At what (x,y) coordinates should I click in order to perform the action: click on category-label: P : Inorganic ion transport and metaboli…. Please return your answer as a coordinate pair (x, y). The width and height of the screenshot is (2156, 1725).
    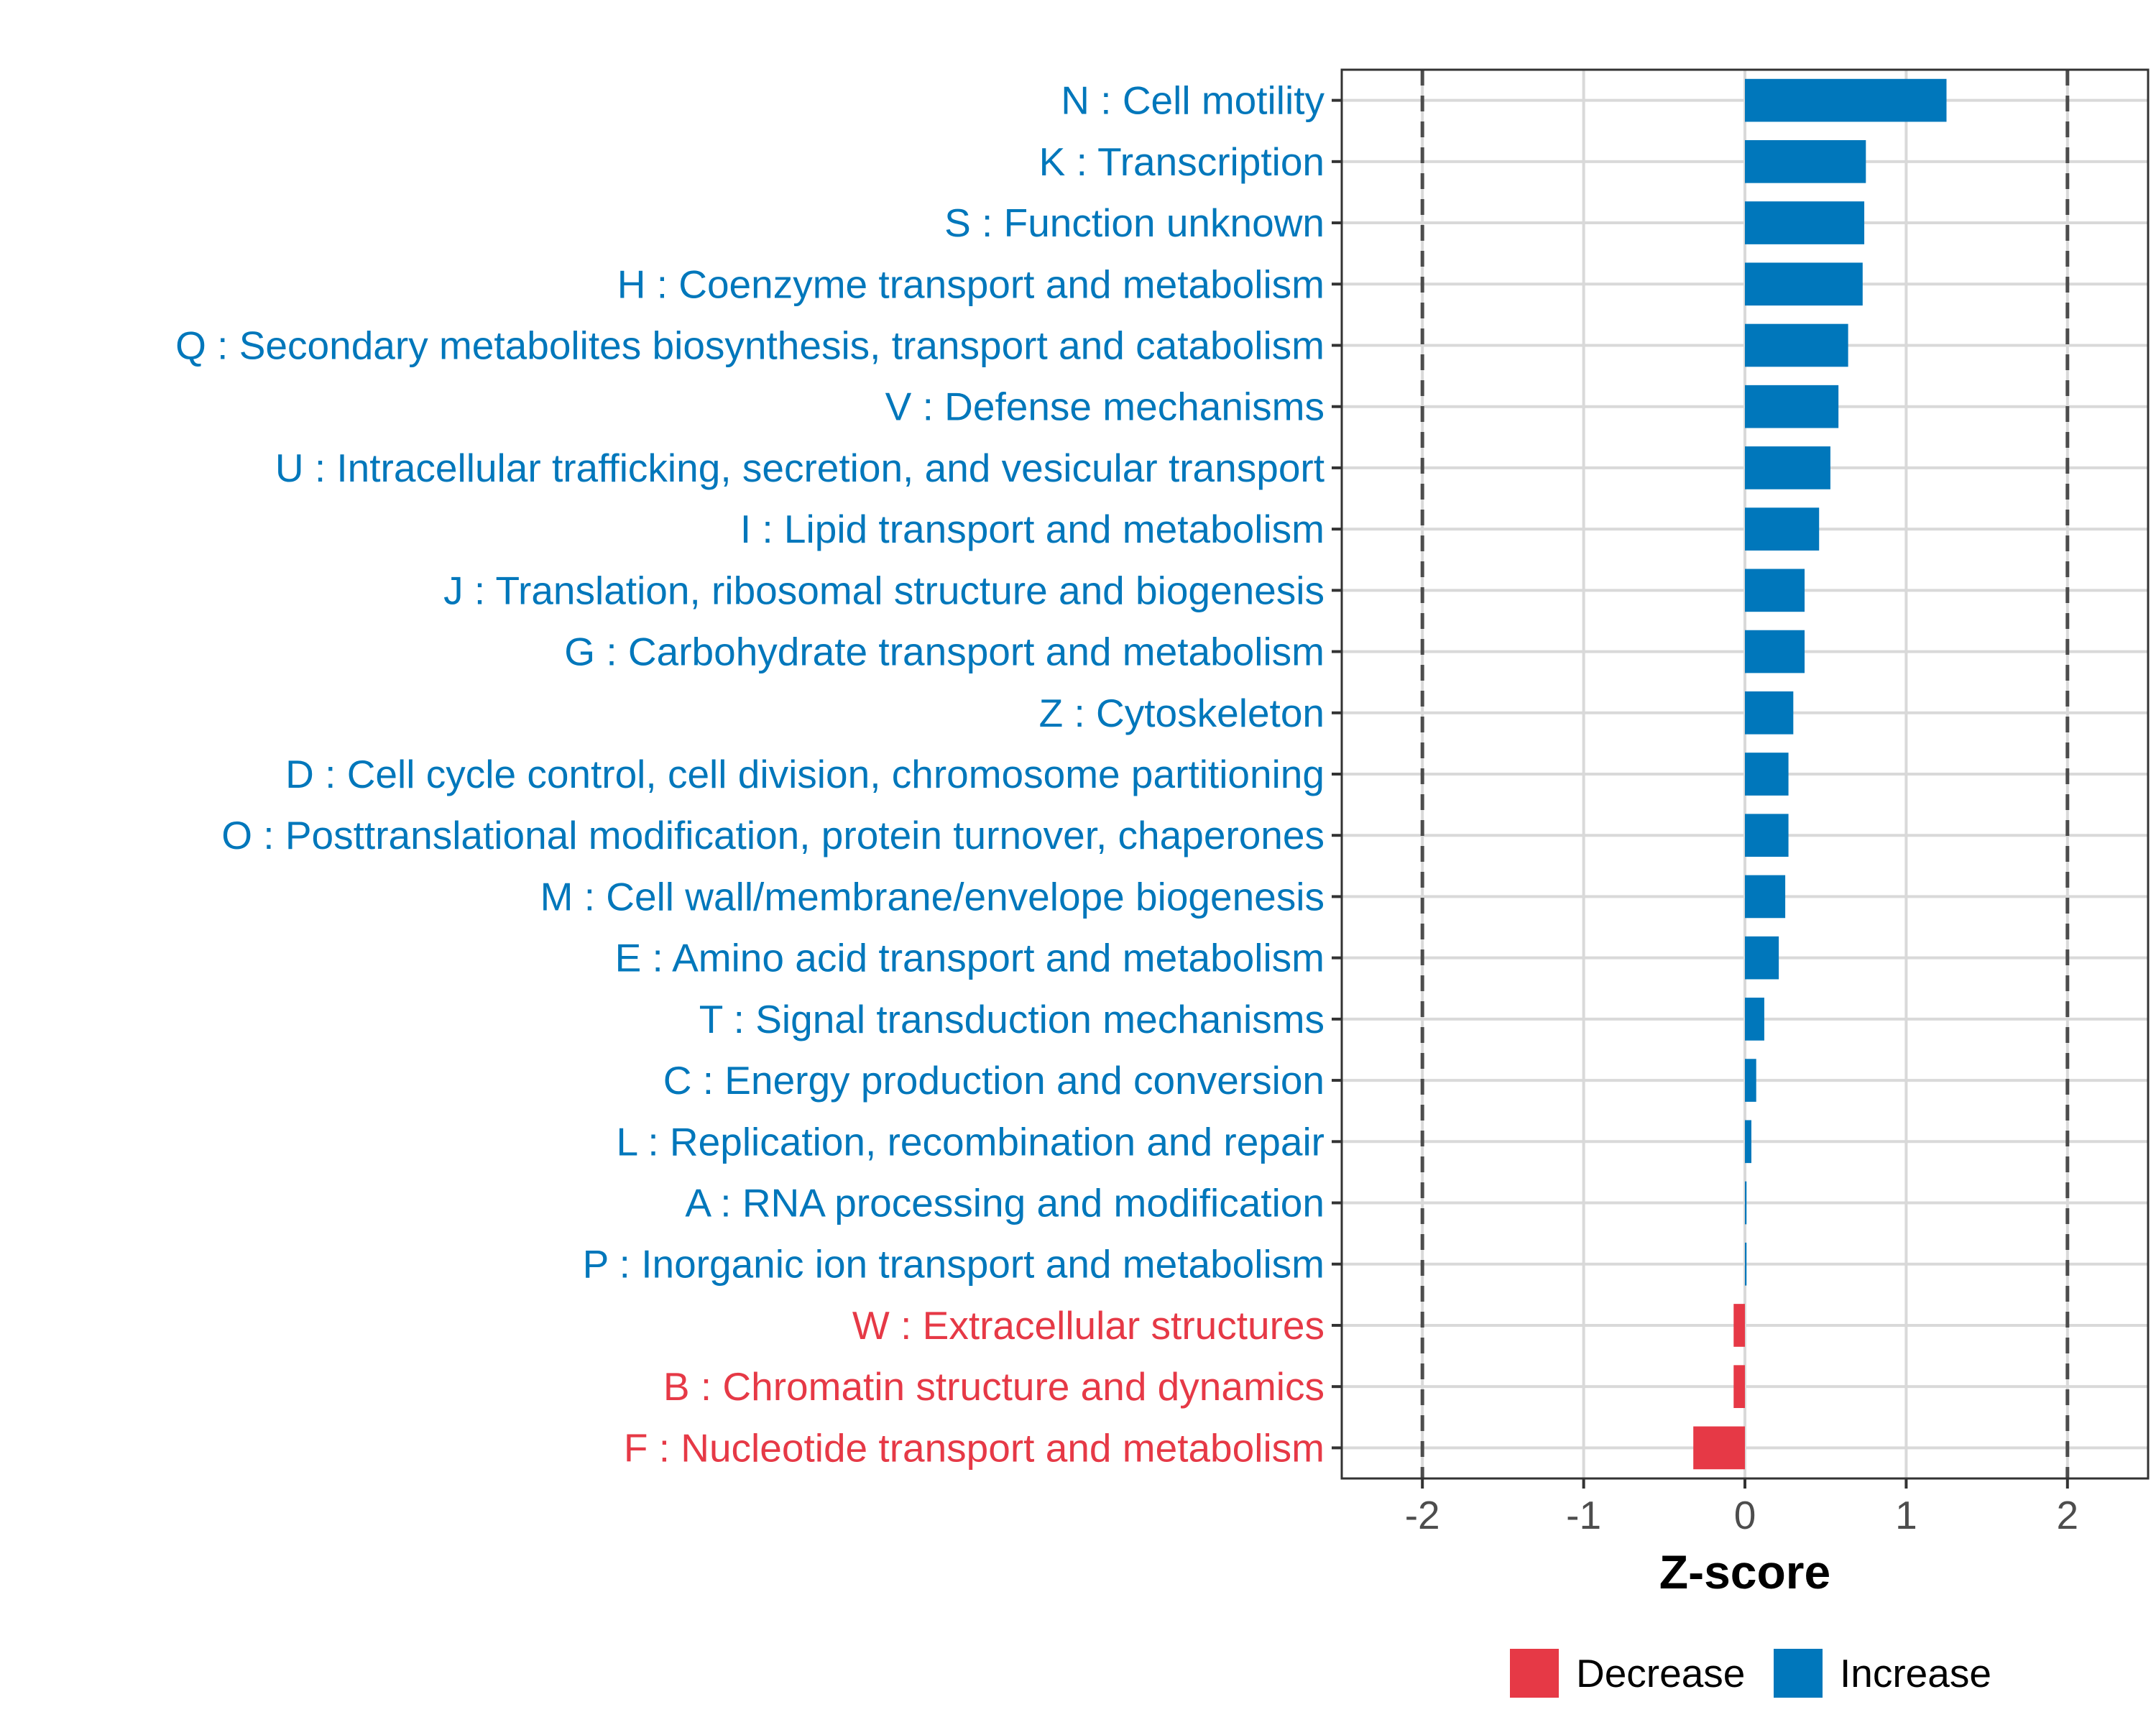
    Looking at the image, I should click on (954, 1264).